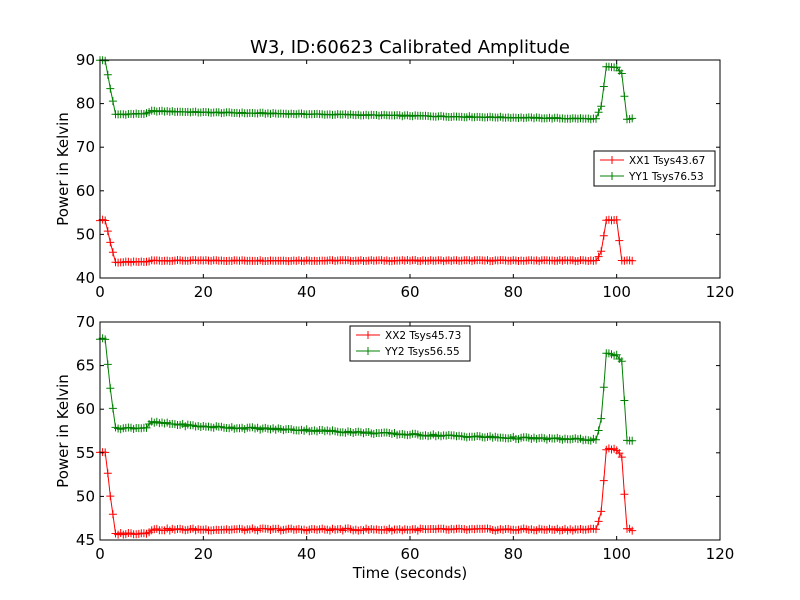 This screenshot has width=800, height=600. Describe the element at coordinates (667, 161) in the screenshot. I see `legend-label: XX1 Tsys43.67` at that location.